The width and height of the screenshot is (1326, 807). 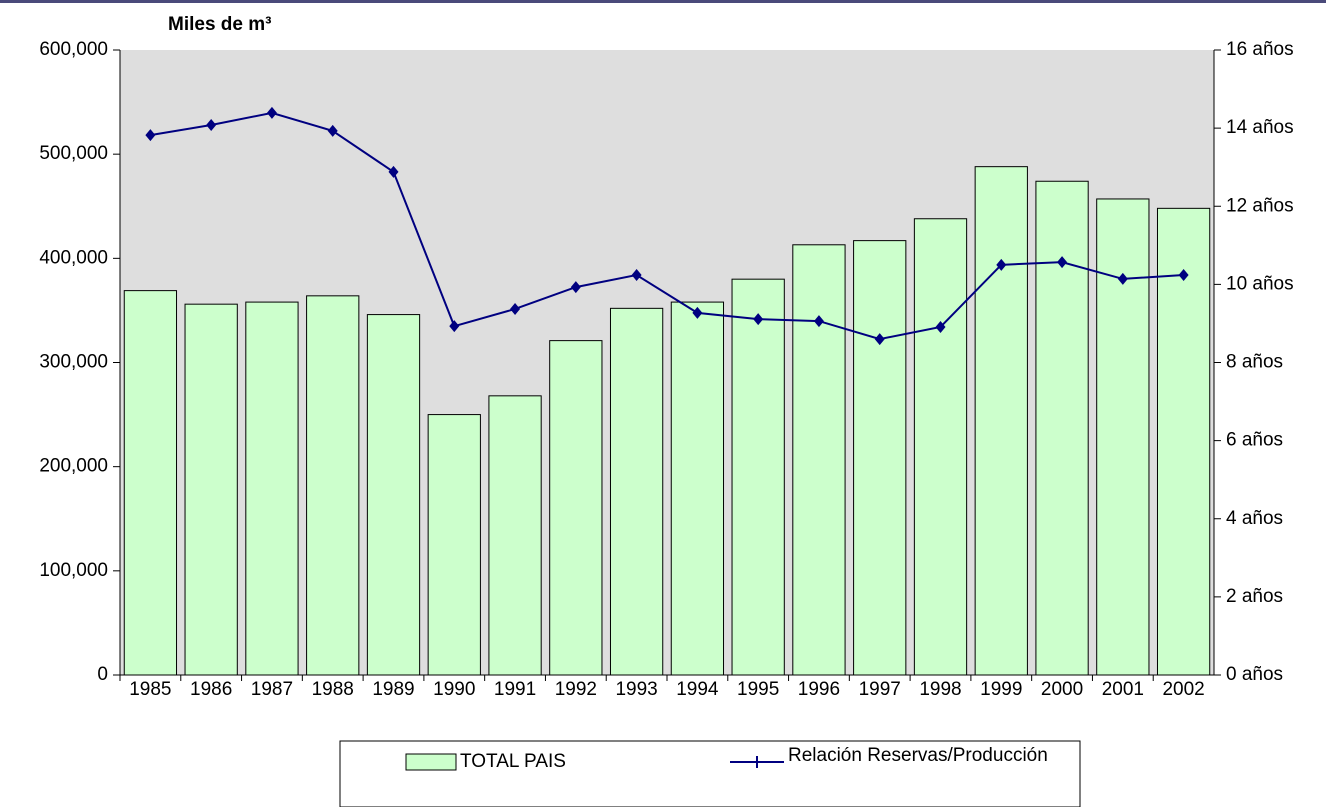 What do you see at coordinates (73, 362) in the screenshot?
I see `y-tick-label: 300,000` at bounding box center [73, 362].